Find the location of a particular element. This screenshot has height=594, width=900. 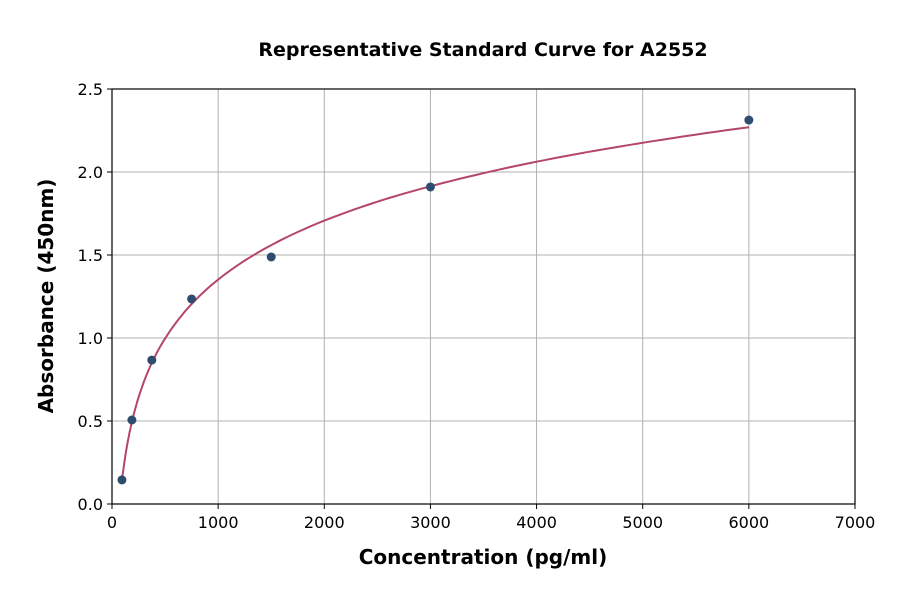

chart-title: Representative Standard Curve for A2552 is located at coordinates (482, 50).